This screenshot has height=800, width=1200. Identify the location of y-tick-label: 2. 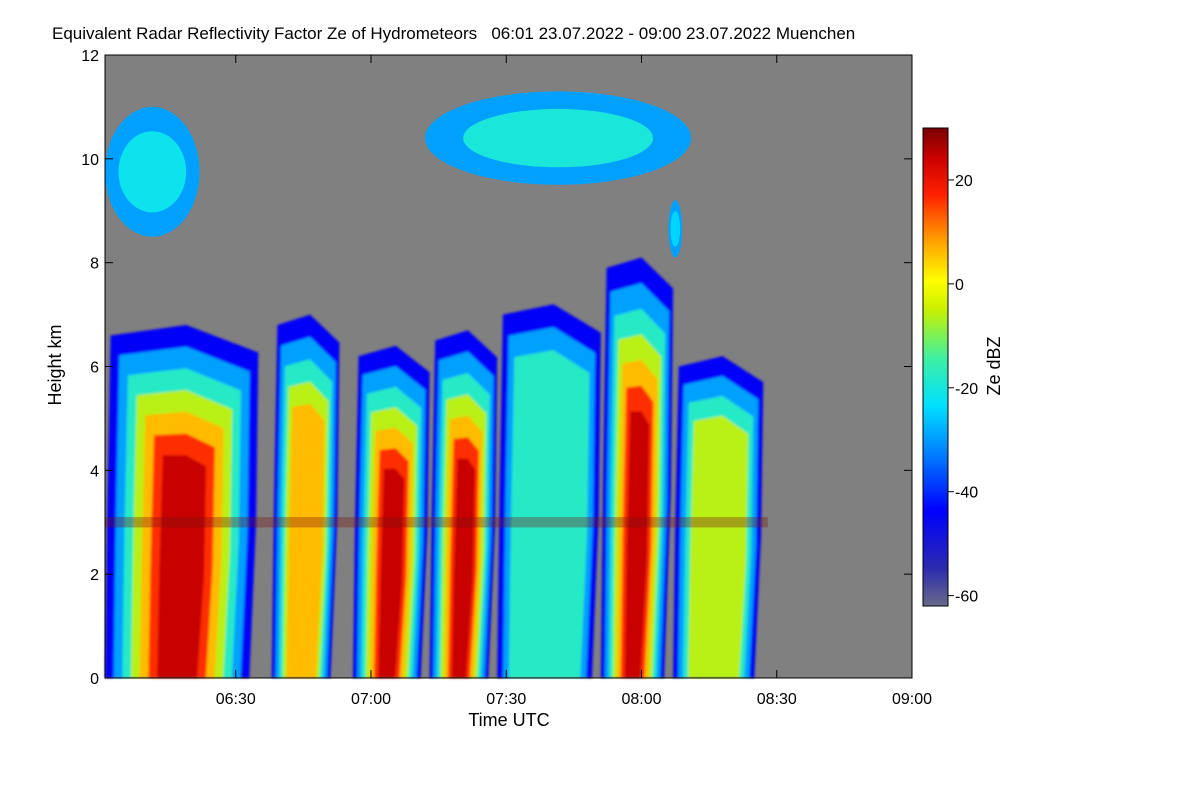
(94, 575).